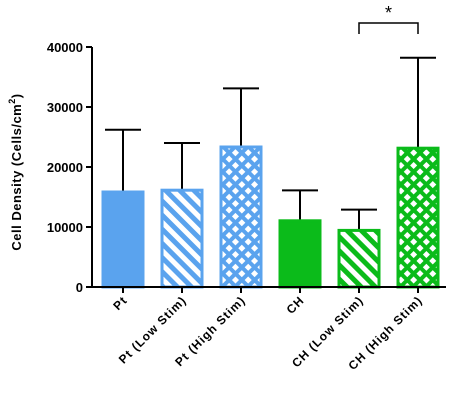 Image resolution: width=454 pixels, height=404 pixels. I want to click on y-axis-title-close: ), so click(16, 95).